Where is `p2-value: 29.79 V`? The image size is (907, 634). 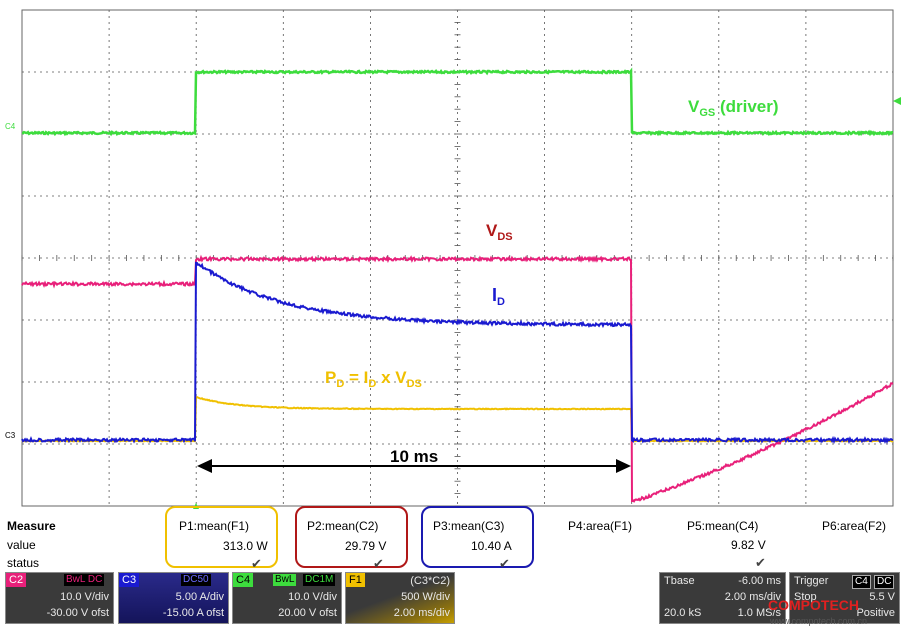 p2-value: 29.79 V is located at coordinates (366, 546).